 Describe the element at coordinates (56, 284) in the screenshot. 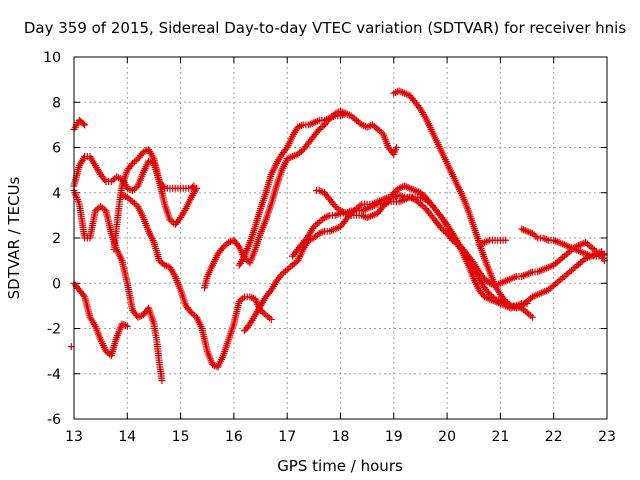

I see `y-tick-label: 0` at that location.